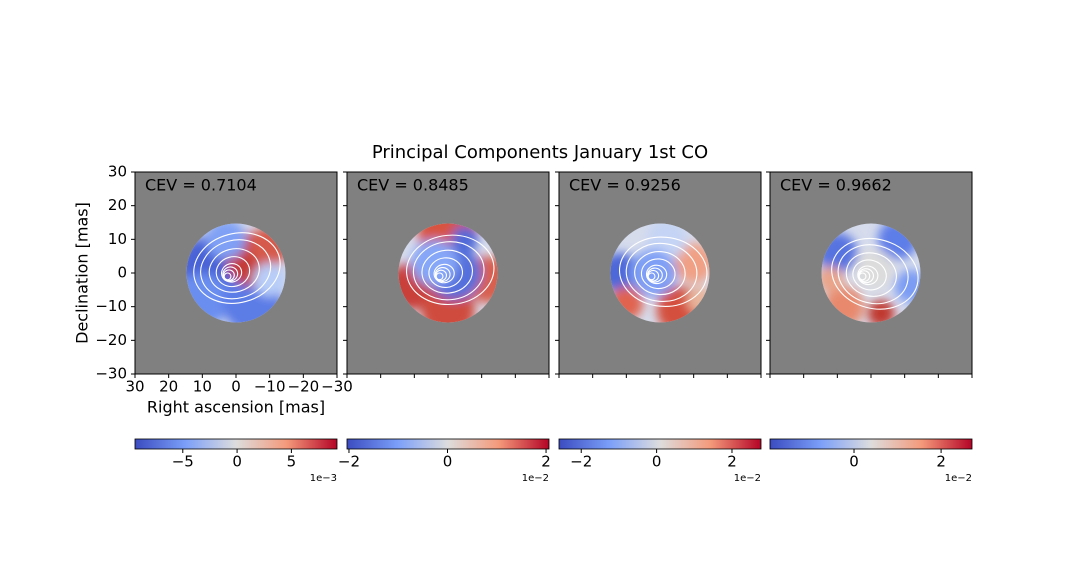  Describe the element at coordinates (270, 387) in the screenshot. I see `x-tick-label: −10` at that location.